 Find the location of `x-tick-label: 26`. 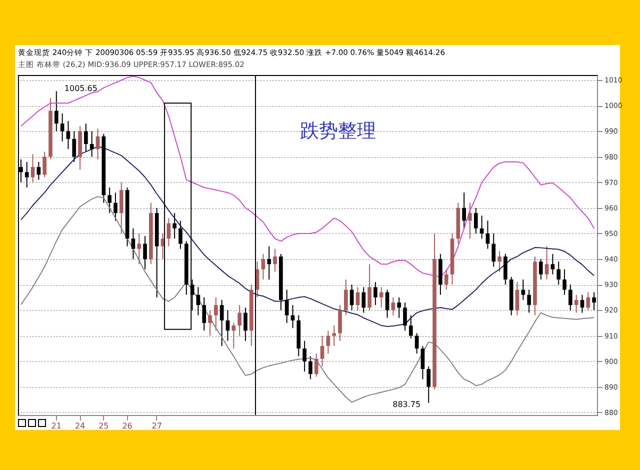

x-tick-label: 26 is located at coordinates (127, 426).